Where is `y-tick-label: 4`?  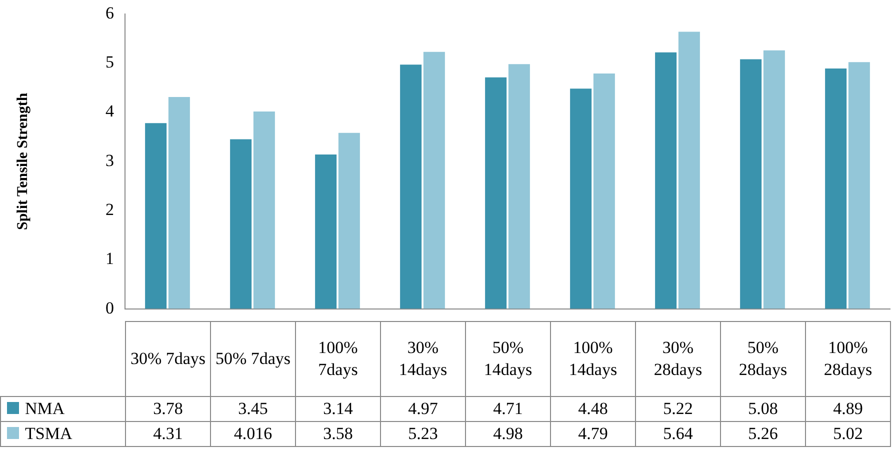 y-tick-label: 4 is located at coordinates (110, 111).